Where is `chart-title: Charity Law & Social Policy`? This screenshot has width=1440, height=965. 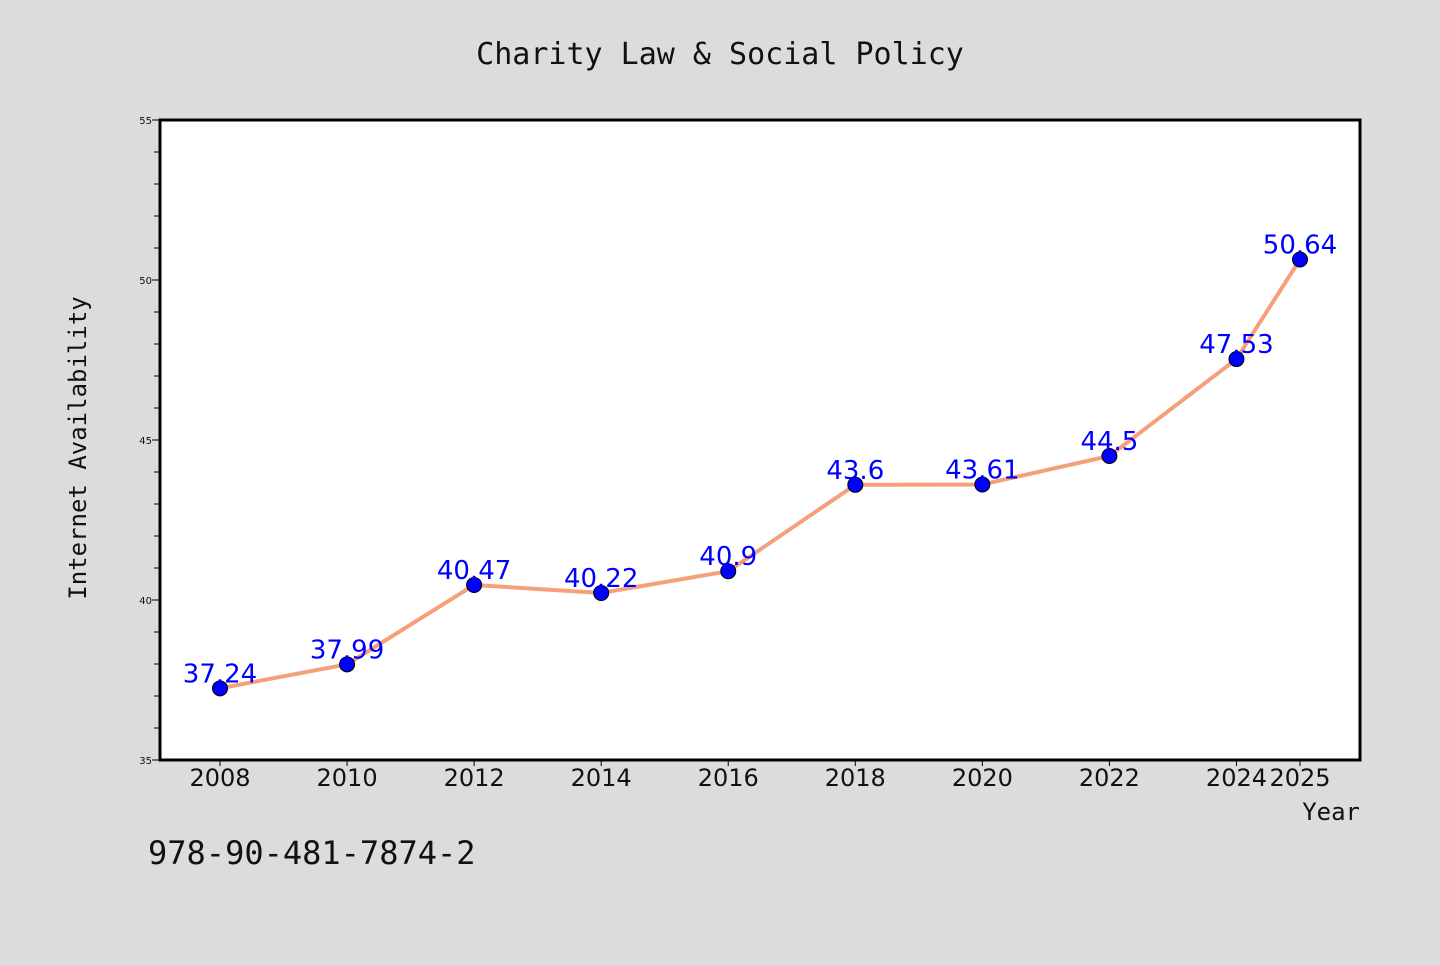 chart-title: Charity Law & Social Policy is located at coordinates (720, 54).